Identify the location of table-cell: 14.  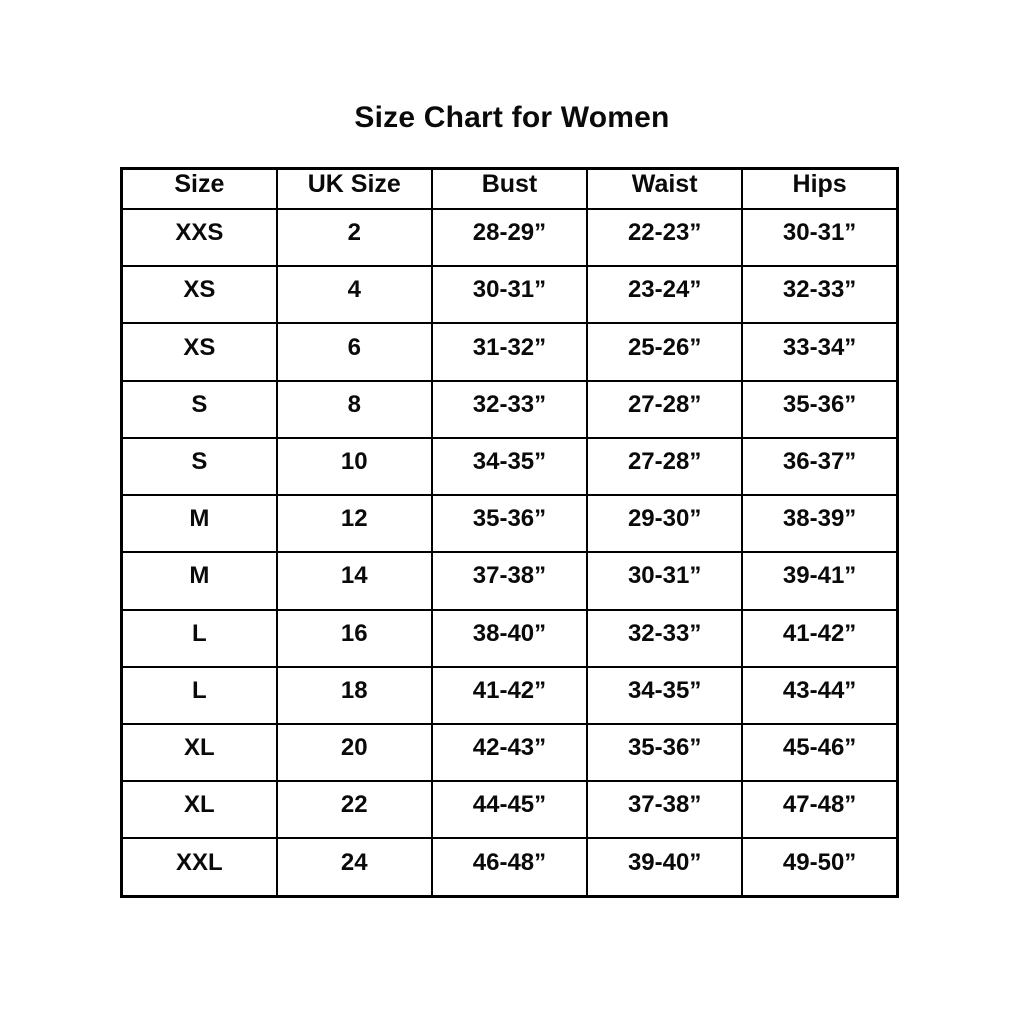
(354, 581).